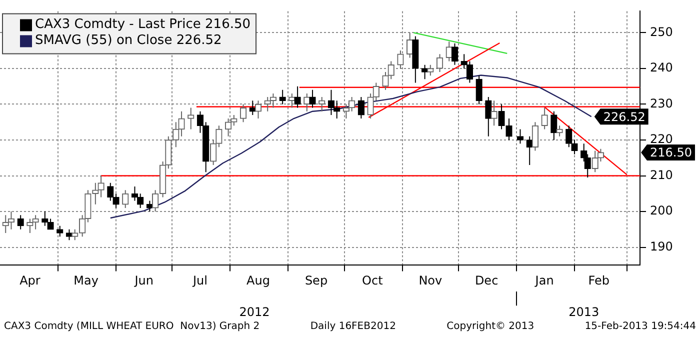 Image resolution: width=700 pixels, height=337 pixels. I want to click on x-tick-label: May, so click(86, 281).